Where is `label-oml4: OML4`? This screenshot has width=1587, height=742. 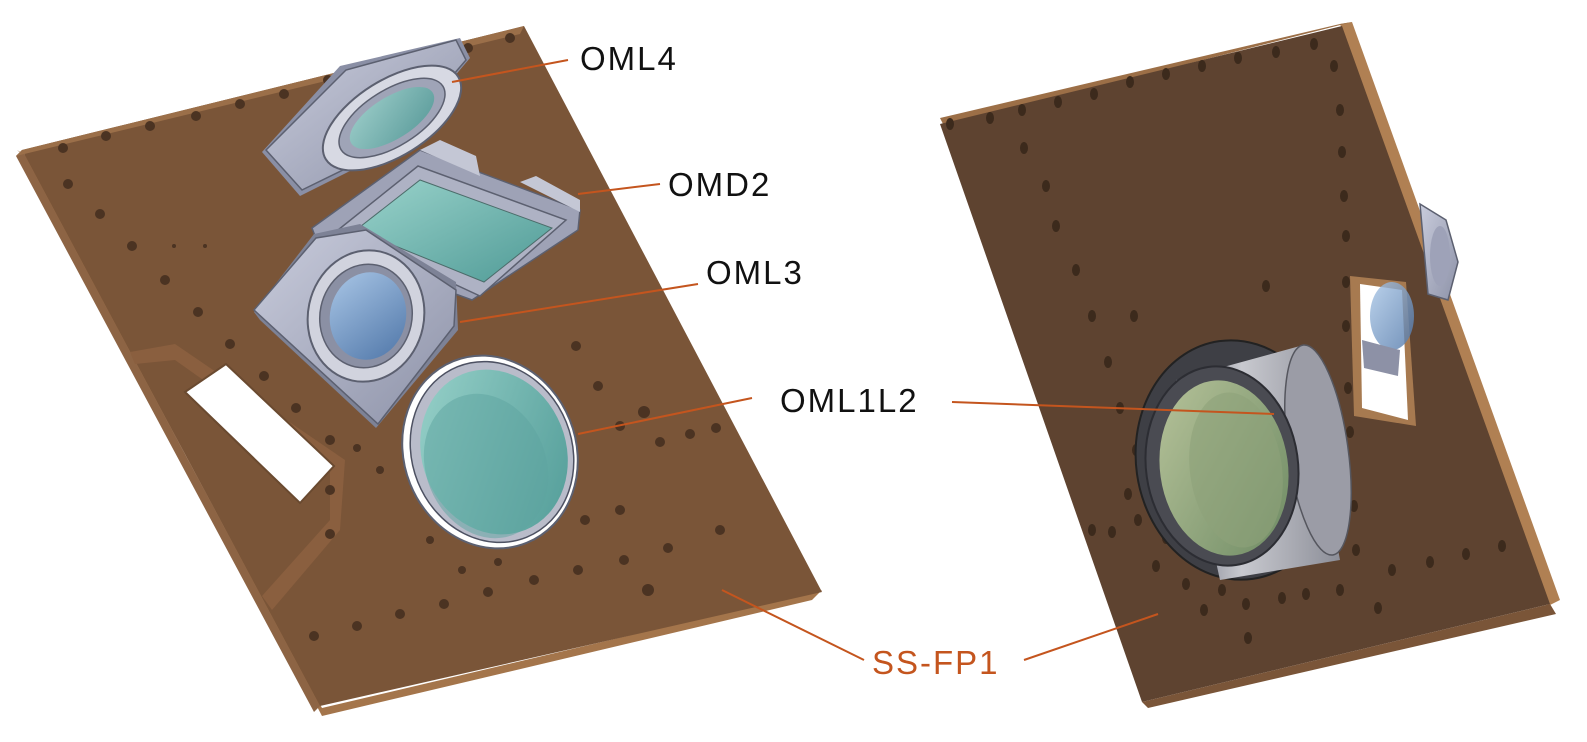
label-oml4: OML4 is located at coordinates (629, 58).